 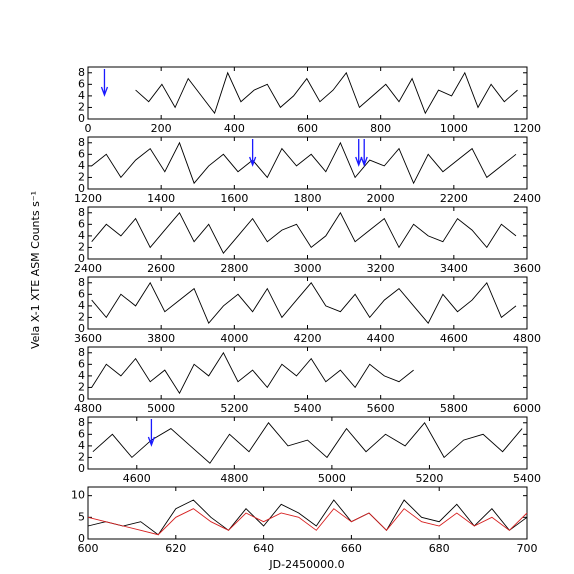 I want to click on x-tick-label: 2800, so click(x=234, y=268).